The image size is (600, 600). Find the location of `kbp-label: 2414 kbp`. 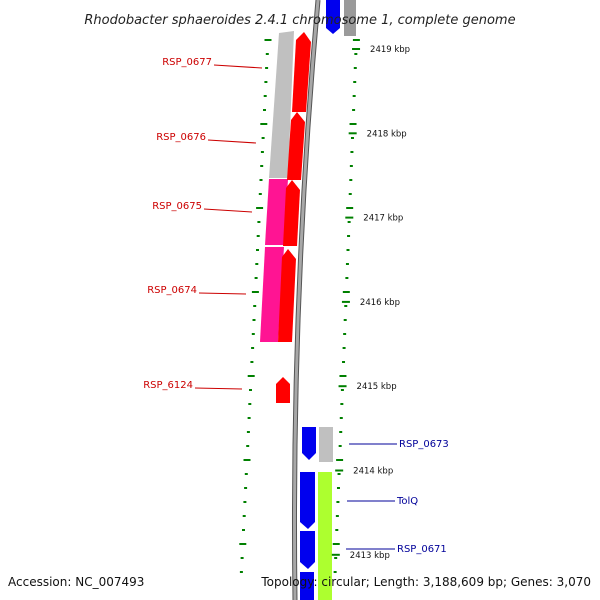

kbp-label: 2414 kbp is located at coordinates (373, 472).